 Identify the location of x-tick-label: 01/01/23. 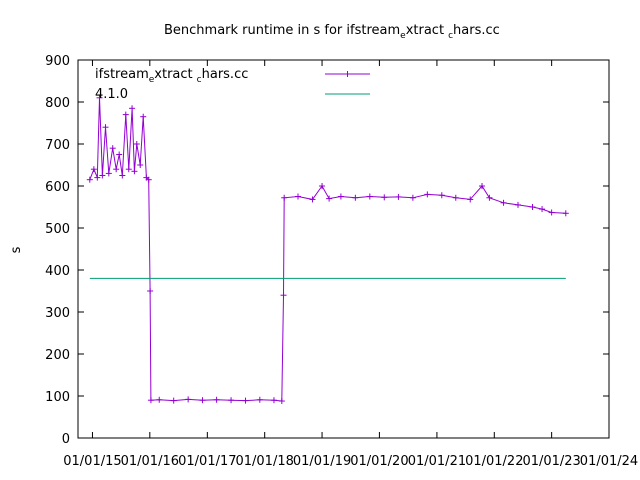
(551, 461).